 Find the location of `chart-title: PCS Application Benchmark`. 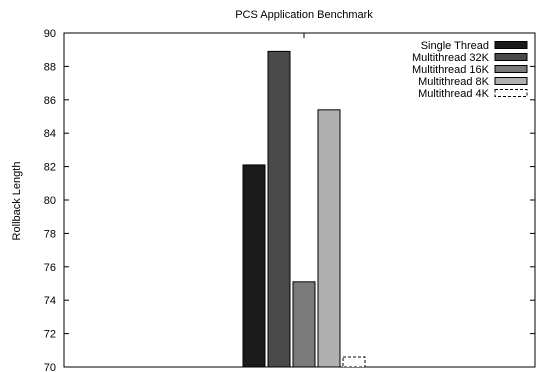

chart-title: PCS Application Benchmark is located at coordinates (304, 15).